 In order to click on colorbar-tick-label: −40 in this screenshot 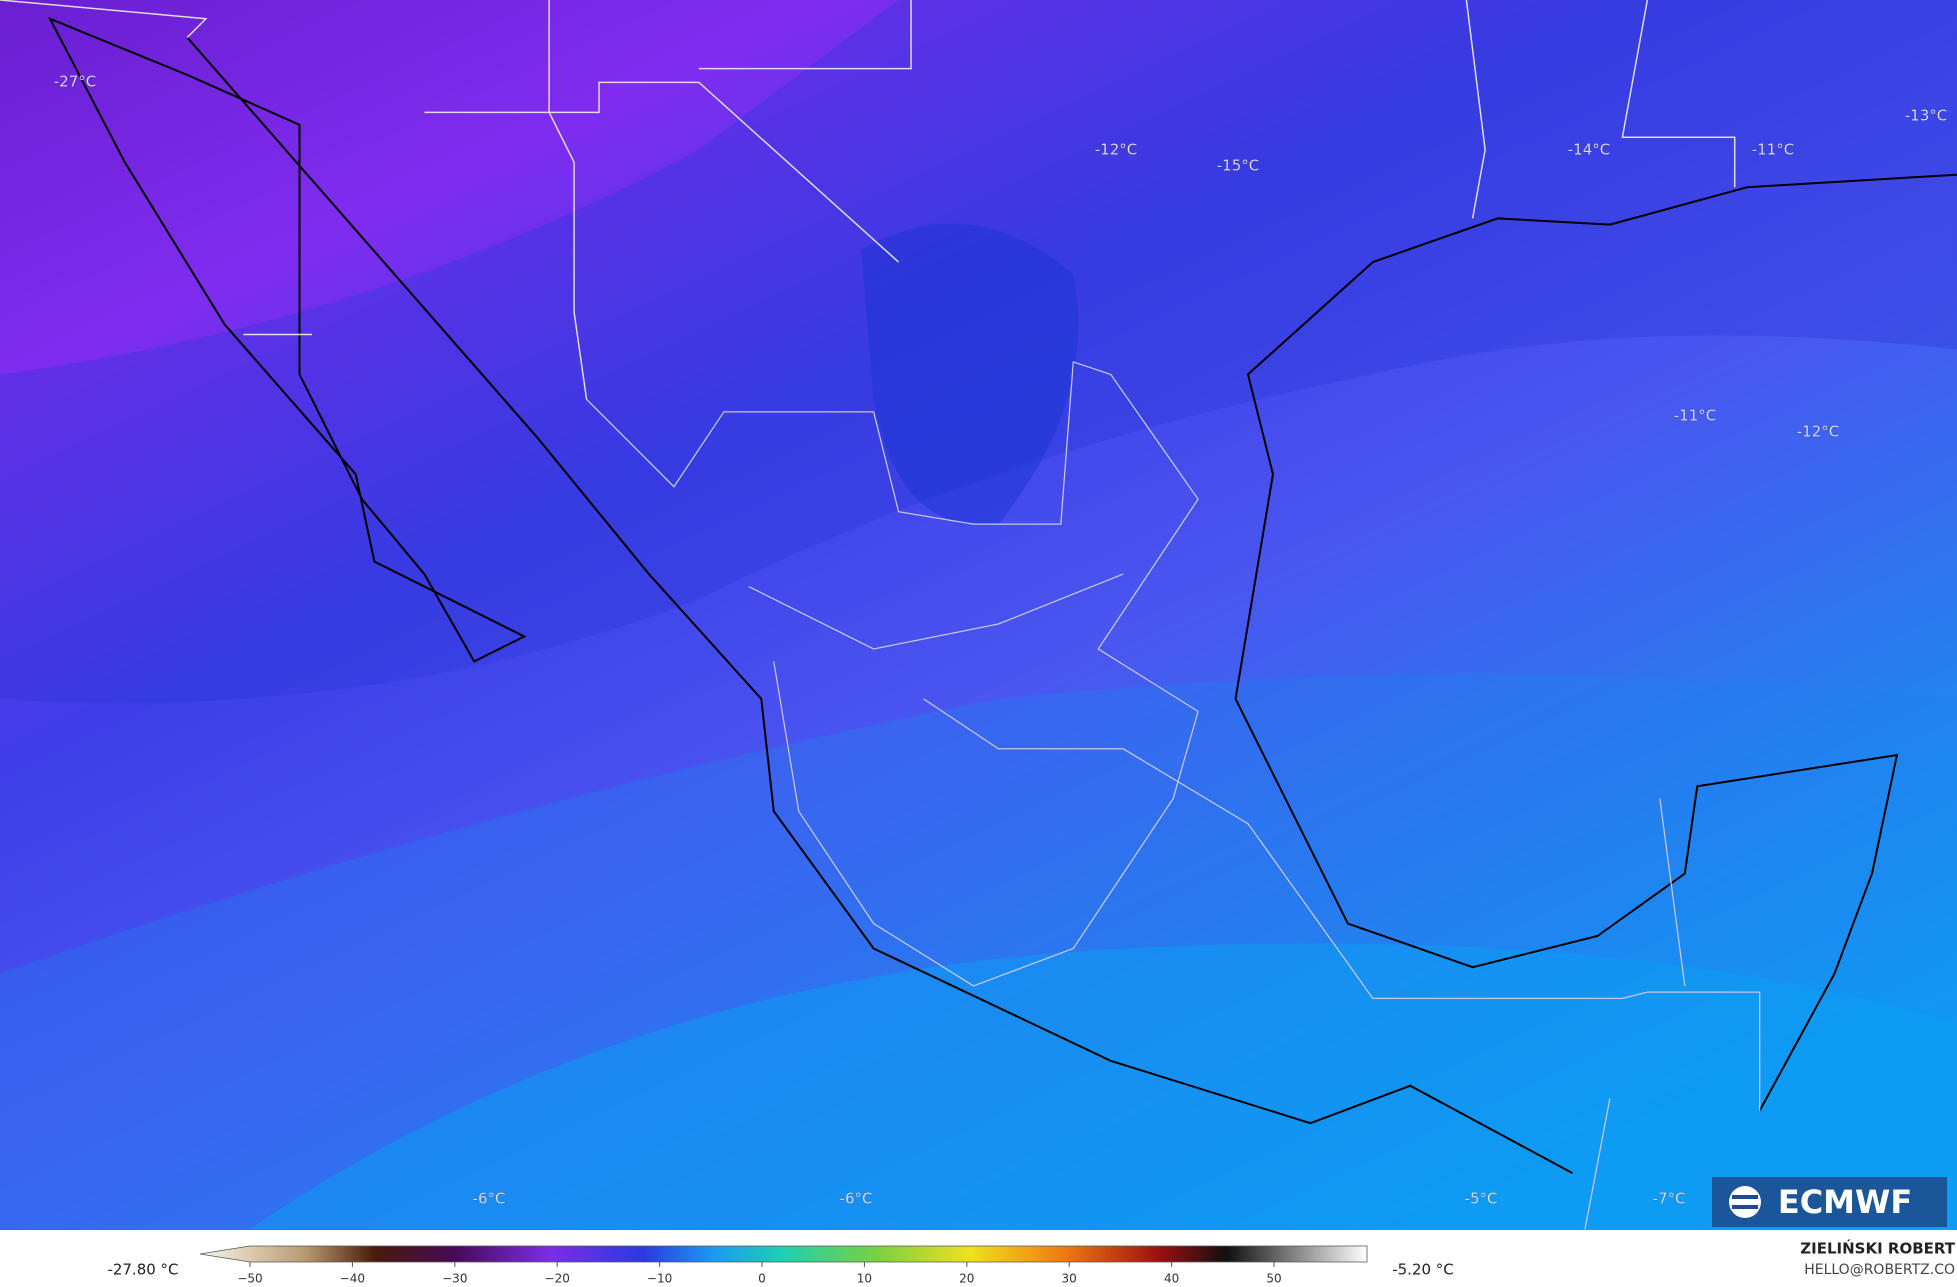, I will do `click(352, 1279)`.